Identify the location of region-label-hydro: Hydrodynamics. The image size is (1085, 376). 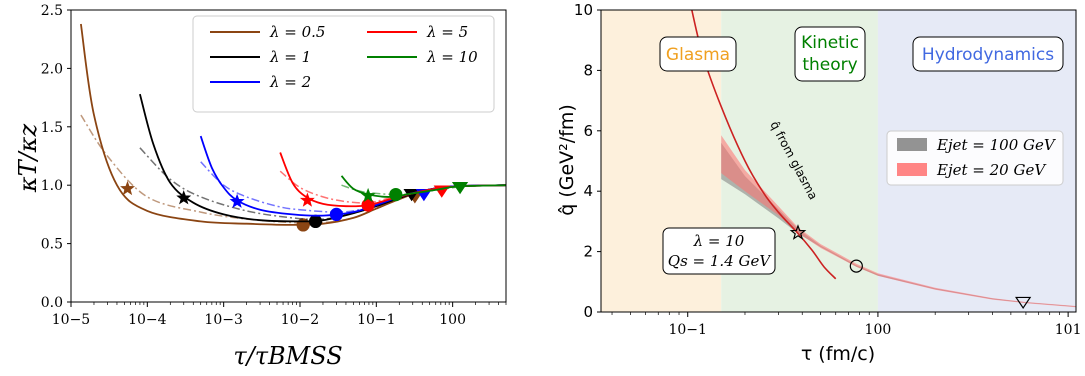
(988, 54).